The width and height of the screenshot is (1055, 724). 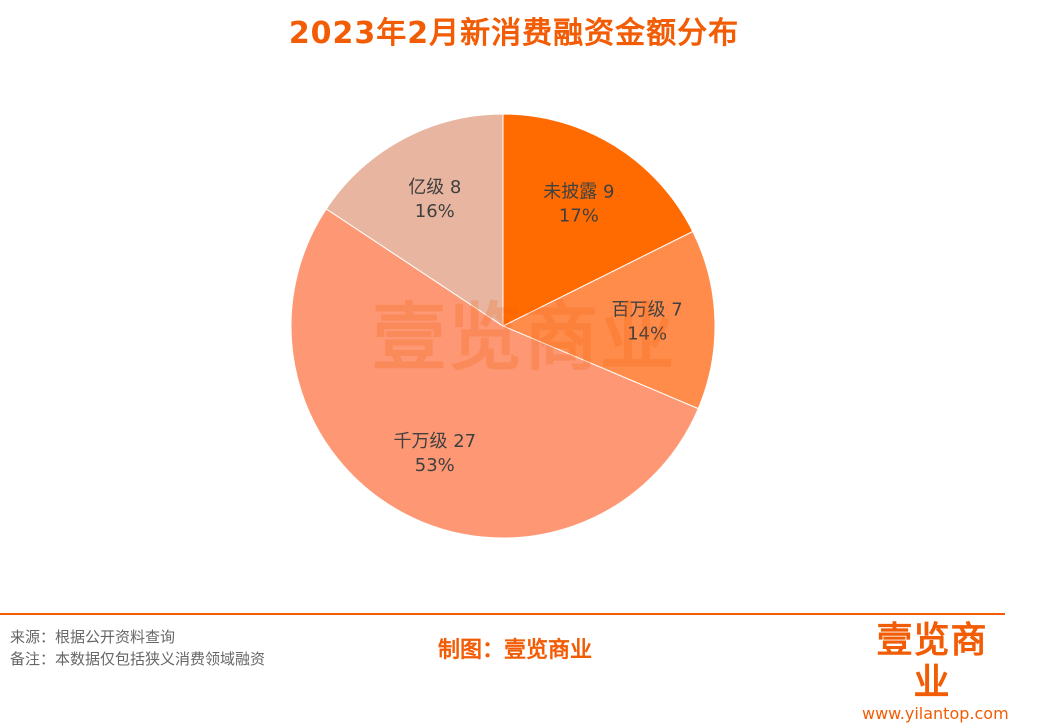 What do you see at coordinates (514, 33) in the screenshot?
I see `chart-title: 2023年2月新消费融资金额分布` at bounding box center [514, 33].